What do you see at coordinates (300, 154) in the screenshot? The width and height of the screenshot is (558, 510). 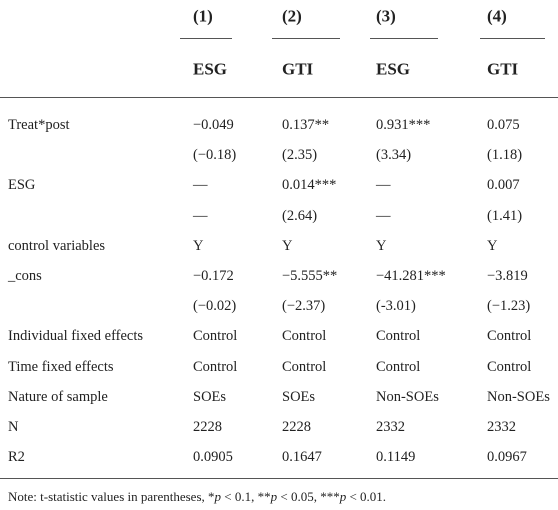 I see `cell: (2.35)` at bounding box center [300, 154].